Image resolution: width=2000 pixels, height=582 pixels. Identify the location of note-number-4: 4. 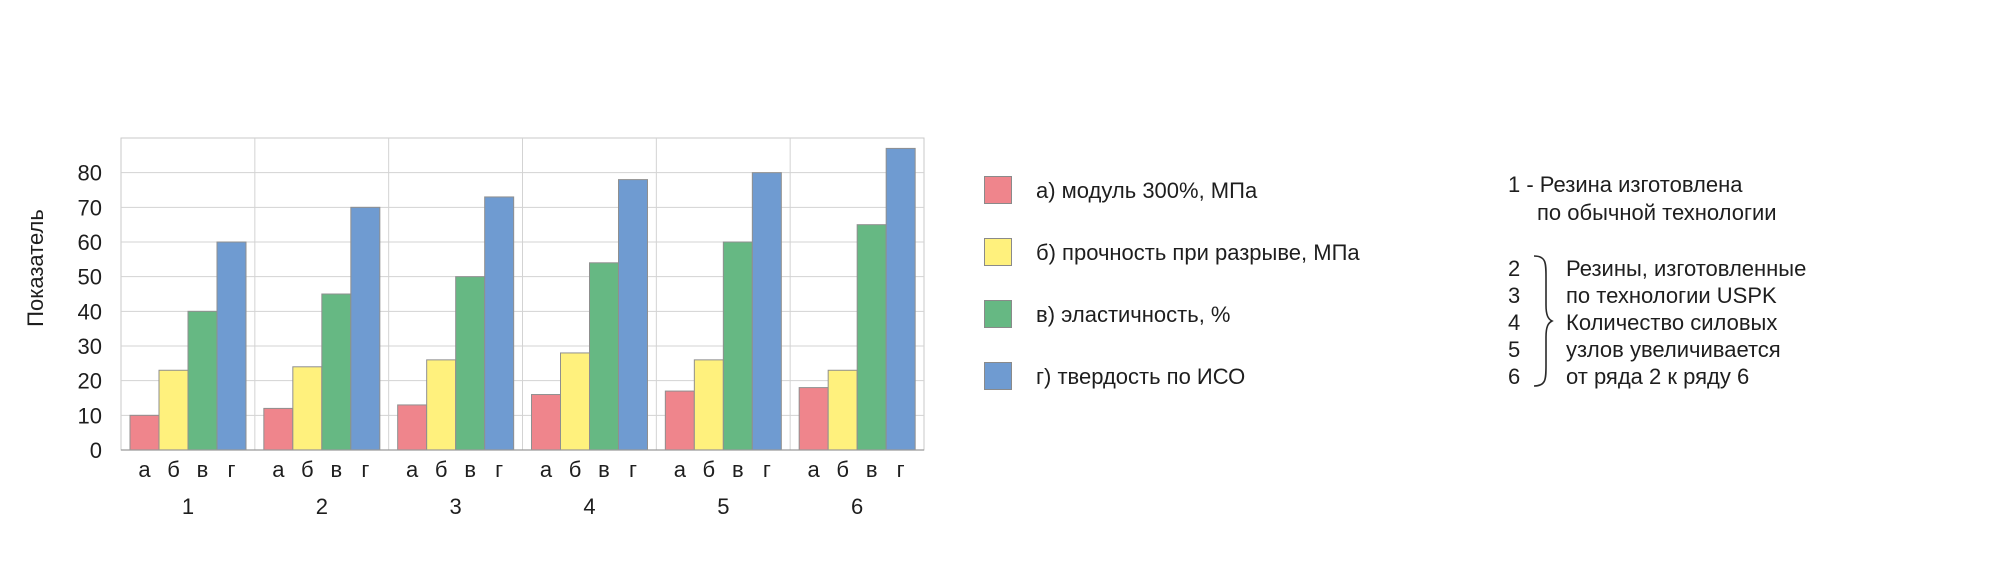
(1514, 322).